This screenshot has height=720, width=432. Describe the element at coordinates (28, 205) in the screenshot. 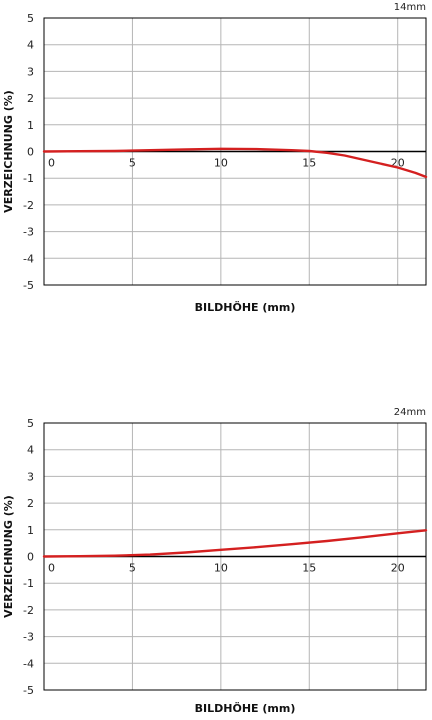

I see `chart1-y-tick-label: -2` at that location.